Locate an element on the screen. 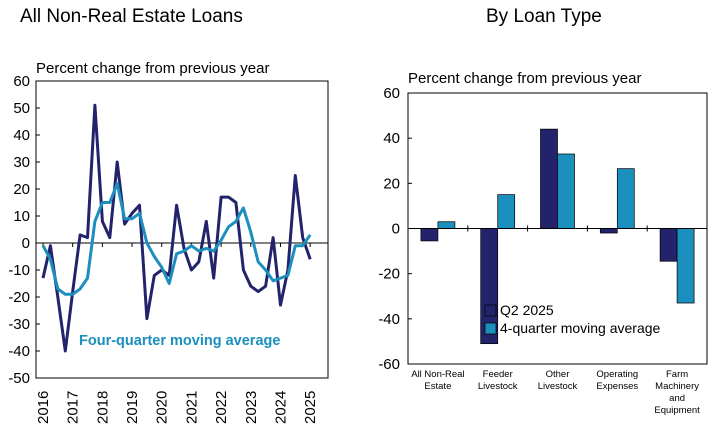 The width and height of the screenshot is (725, 434). legend-label: Q2 2025 is located at coordinates (527, 310).